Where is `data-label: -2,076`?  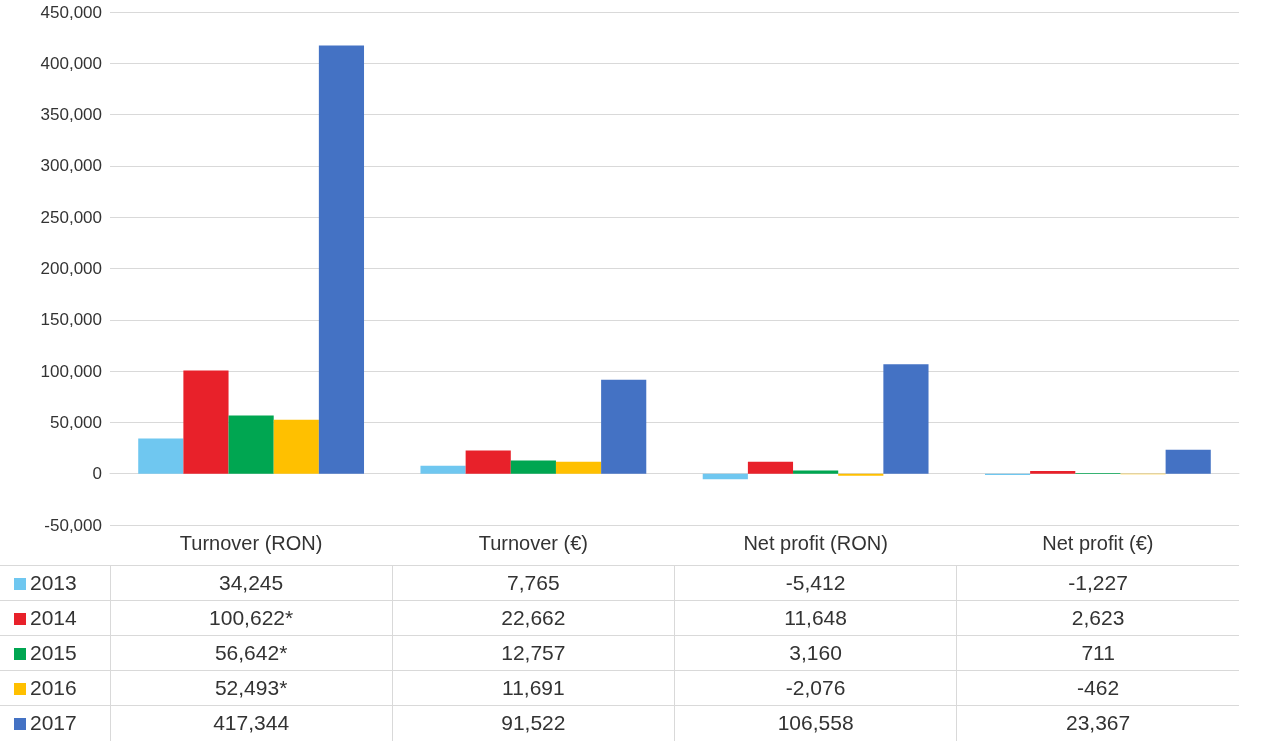 data-label: -2,076 is located at coordinates (815, 688).